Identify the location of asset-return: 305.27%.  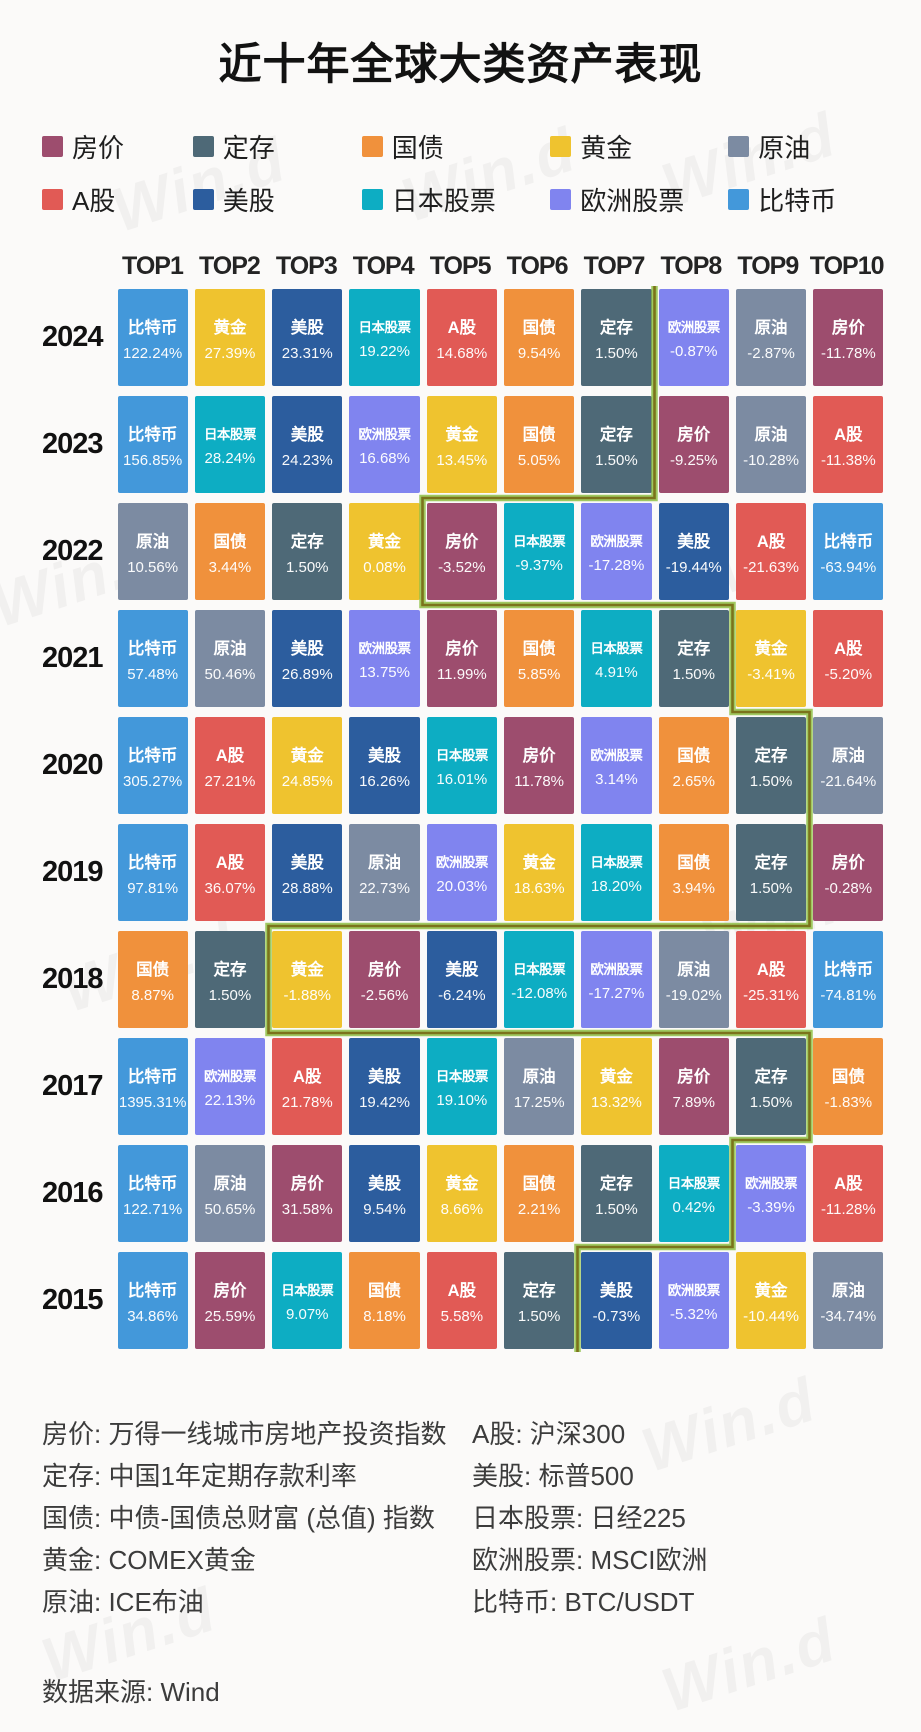
(153, 781).